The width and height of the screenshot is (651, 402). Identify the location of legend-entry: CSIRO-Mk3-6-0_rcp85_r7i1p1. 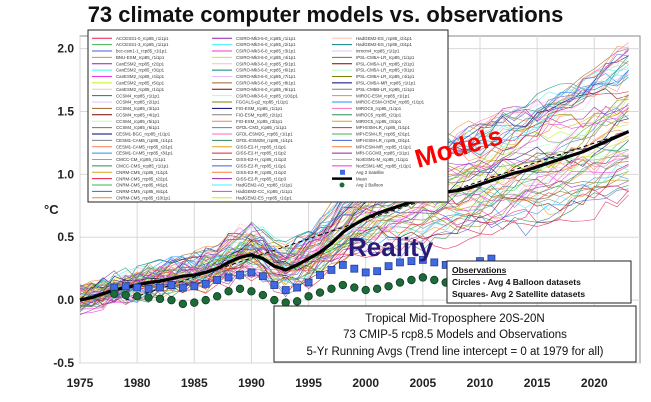
(266, 76).